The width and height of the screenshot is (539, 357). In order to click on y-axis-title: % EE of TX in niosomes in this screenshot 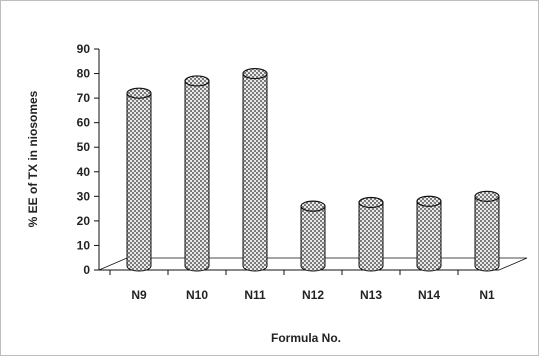, I will do `click(33, 158)`.